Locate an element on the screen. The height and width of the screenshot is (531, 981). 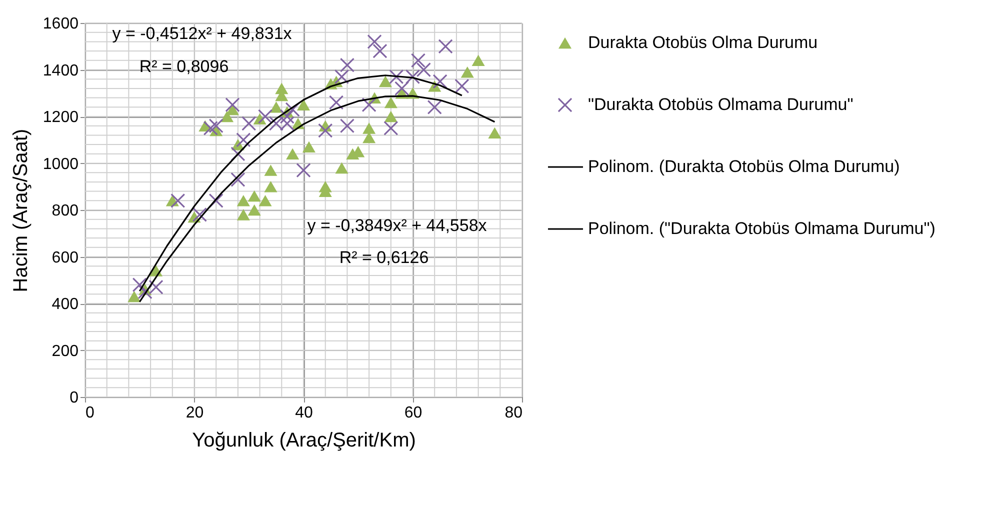
annotation: R² = 0,6126 is located at coordinates (384, 257).